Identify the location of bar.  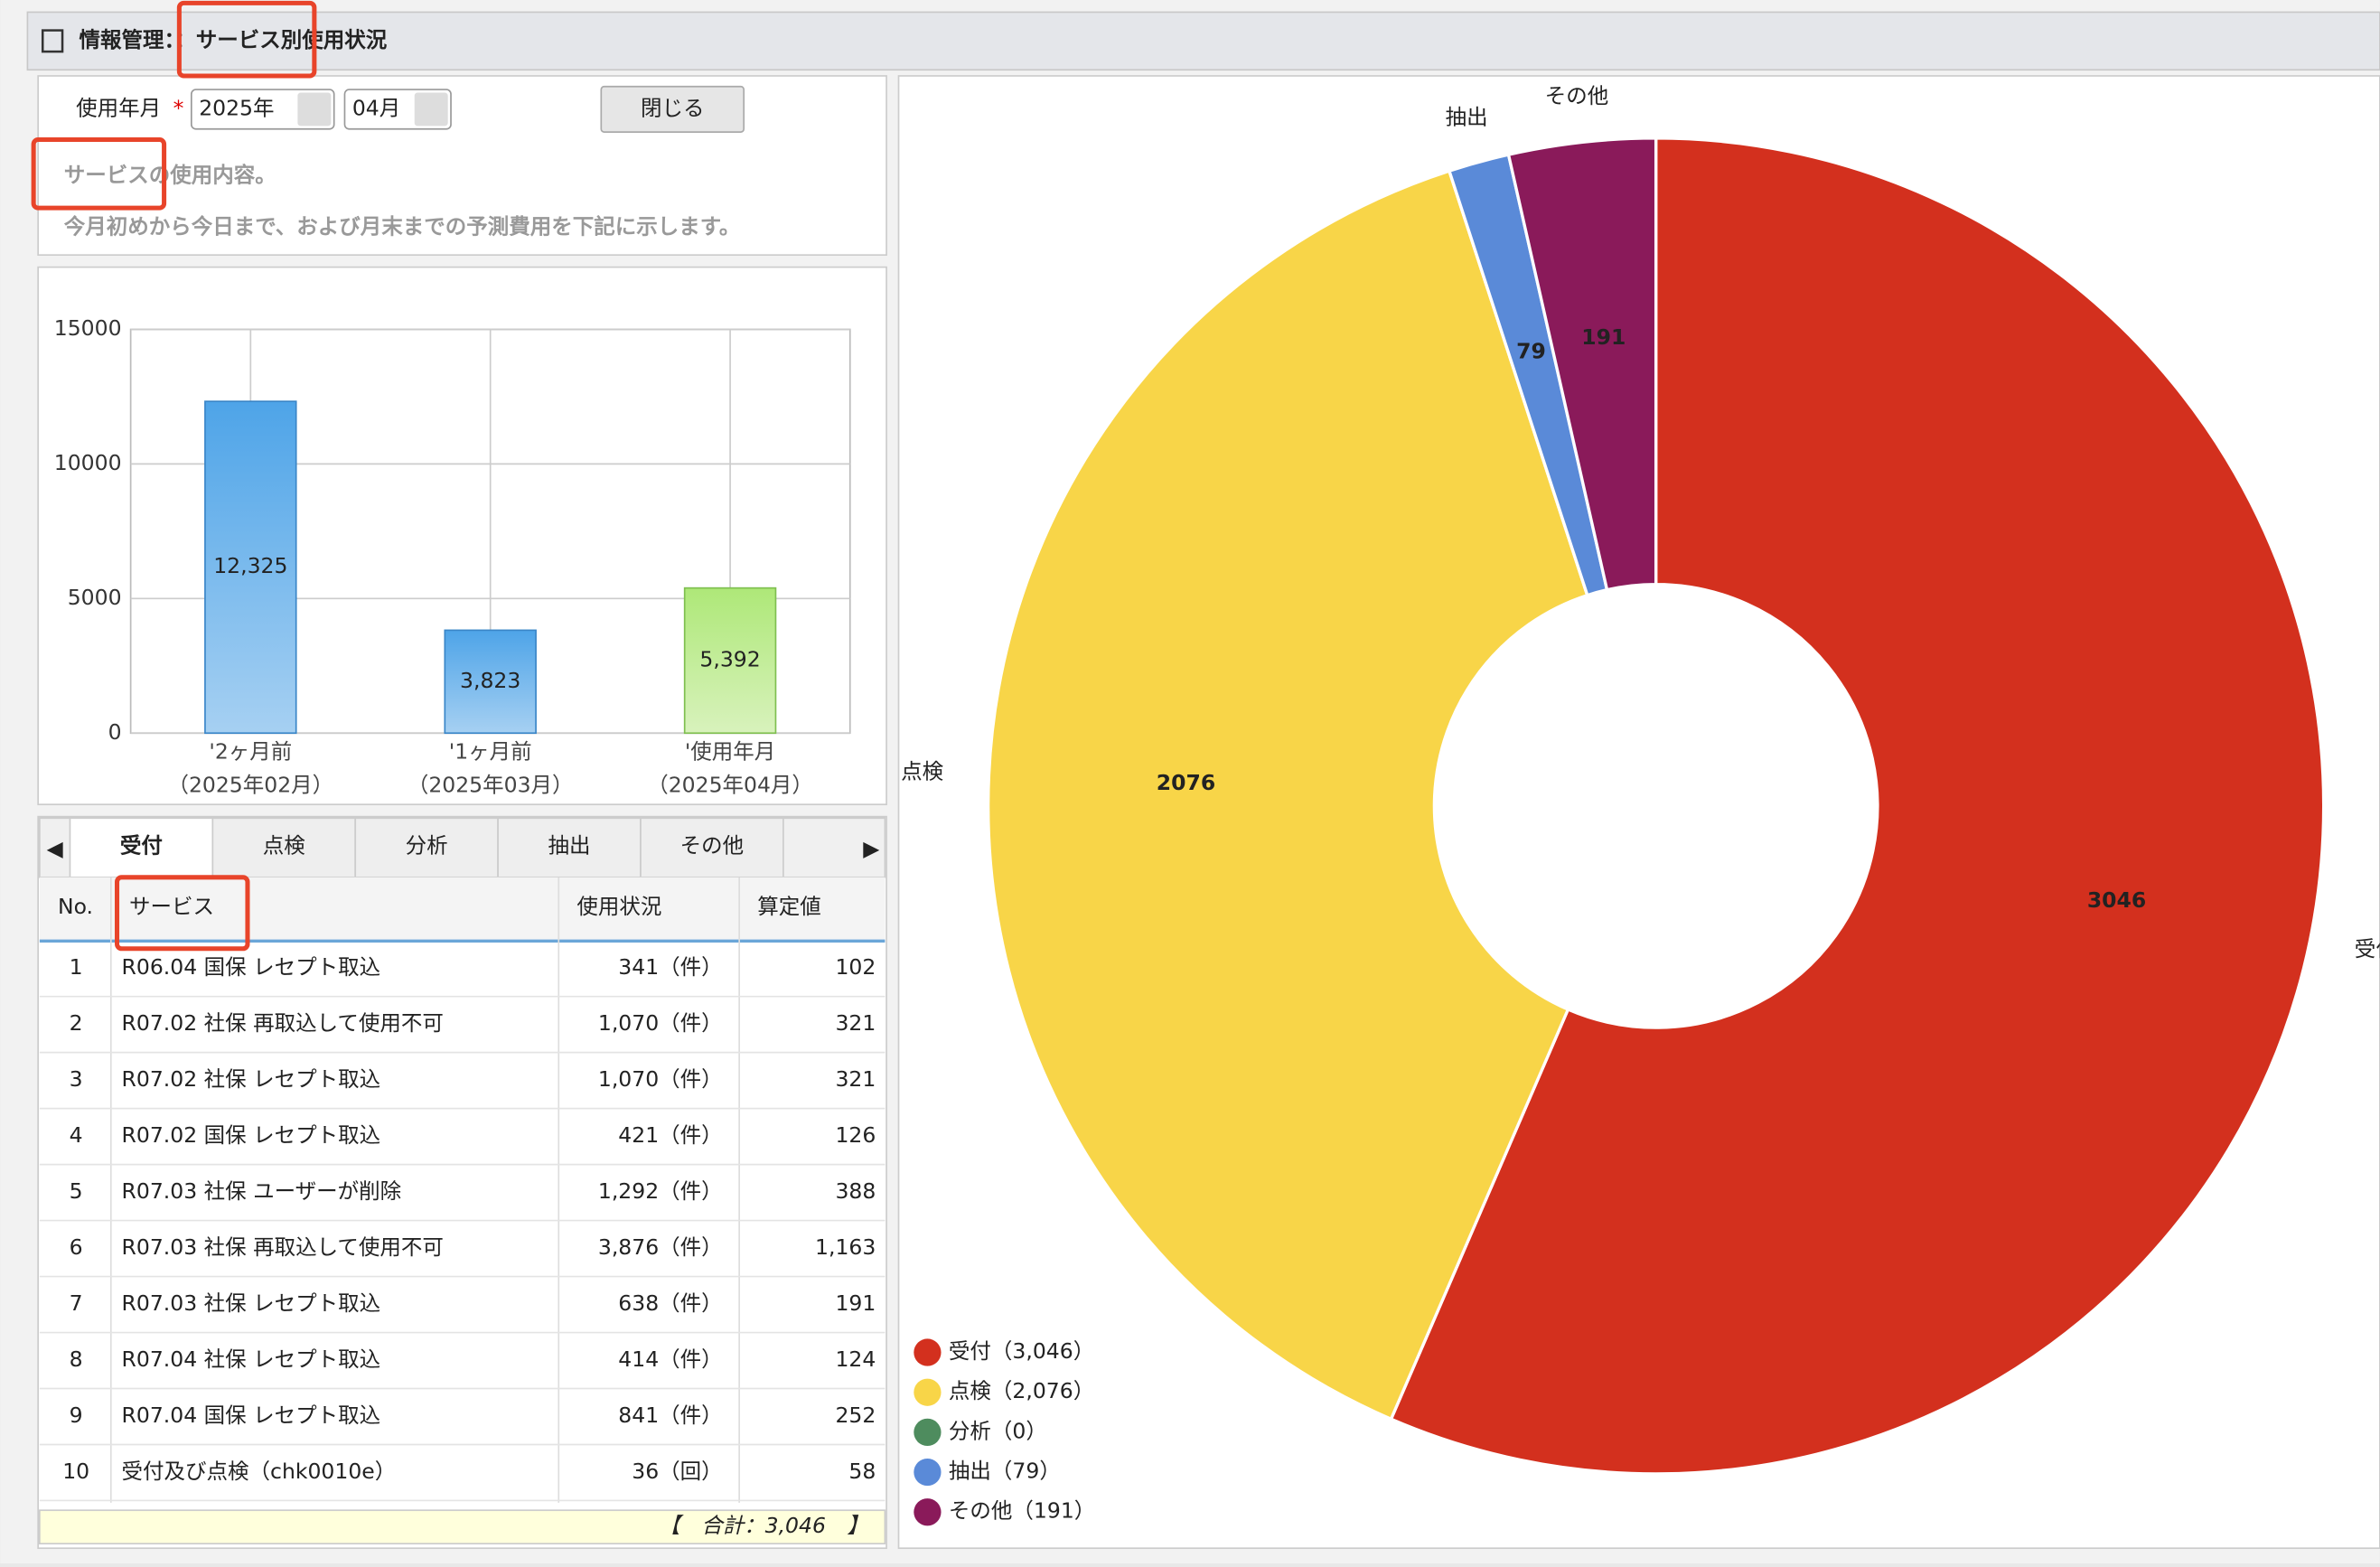
(490, 682).